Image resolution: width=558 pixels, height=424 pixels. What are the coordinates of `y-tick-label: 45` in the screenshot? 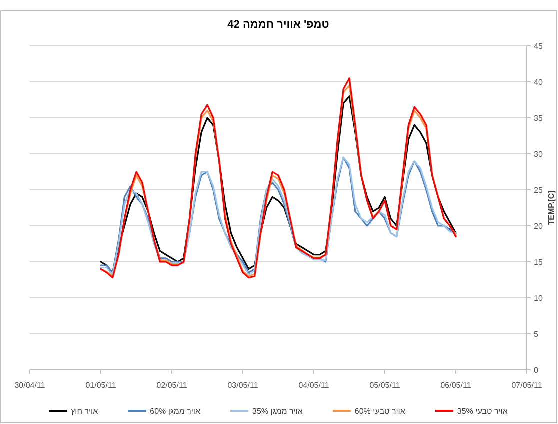 It's located at (539, 46).